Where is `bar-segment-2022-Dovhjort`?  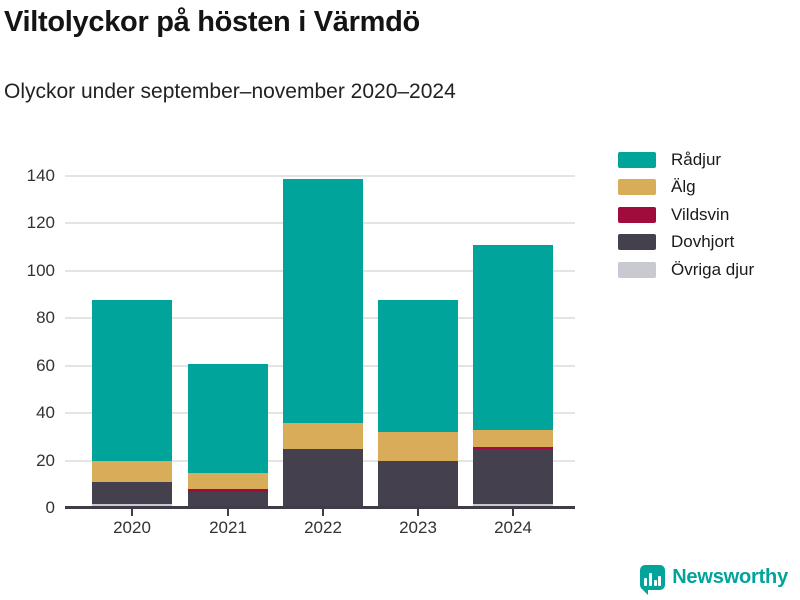 bar-segment-2022-Dovhjort is located at coordinates (323, 477).